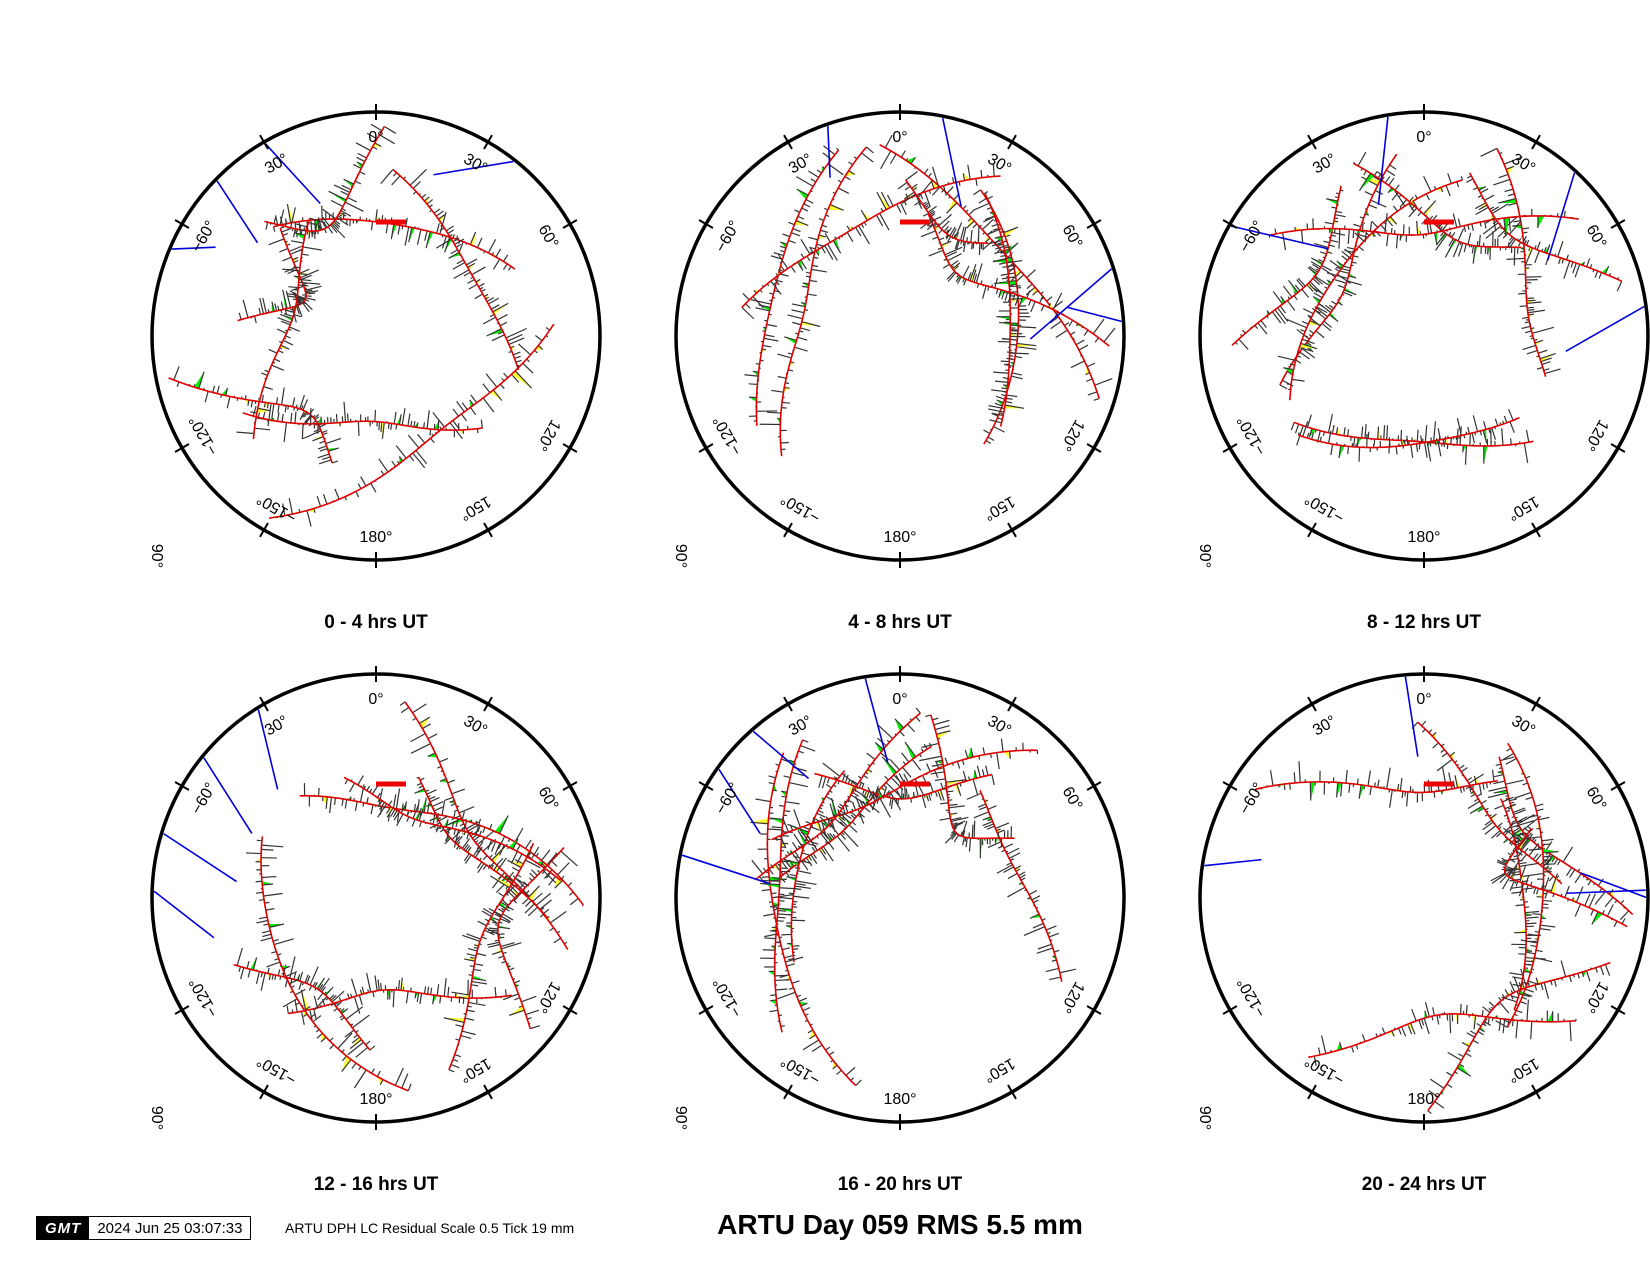 The height and width of the screenshot is (1275, 1650). What do you see at coordinates (182, 786) in the screenshot?
I see `azimuth-tick` at bounding box center [182, 786].